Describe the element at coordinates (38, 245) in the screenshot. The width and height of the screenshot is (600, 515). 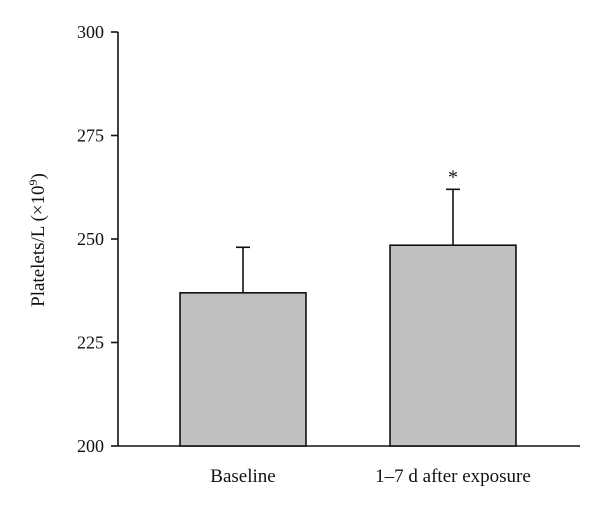
I see `y-axis-label-main: Platelets/L (×10` at that location.